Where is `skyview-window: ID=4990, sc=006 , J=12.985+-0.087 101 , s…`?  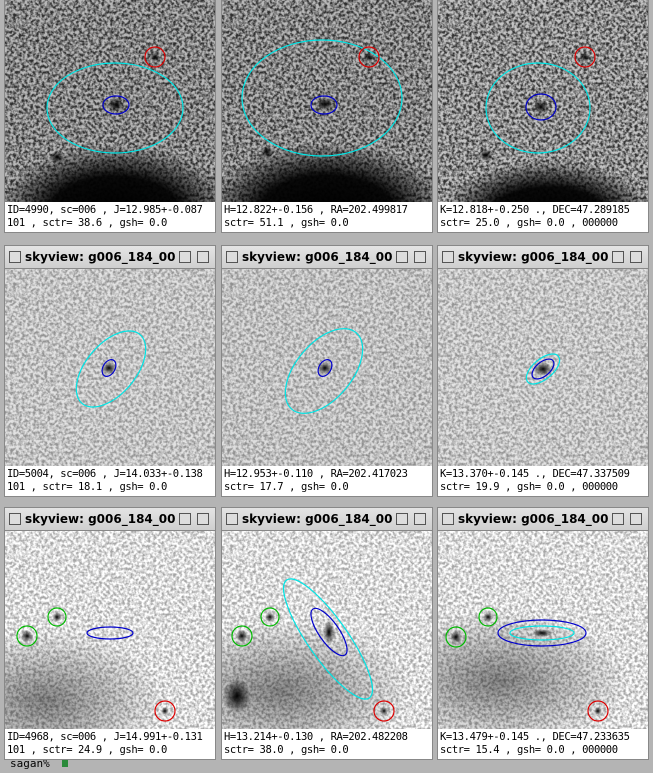 skyview-window: ID=4990, sc=006 , J=12.985+-0.087 101 , s… is located at coordinates (110, 116).